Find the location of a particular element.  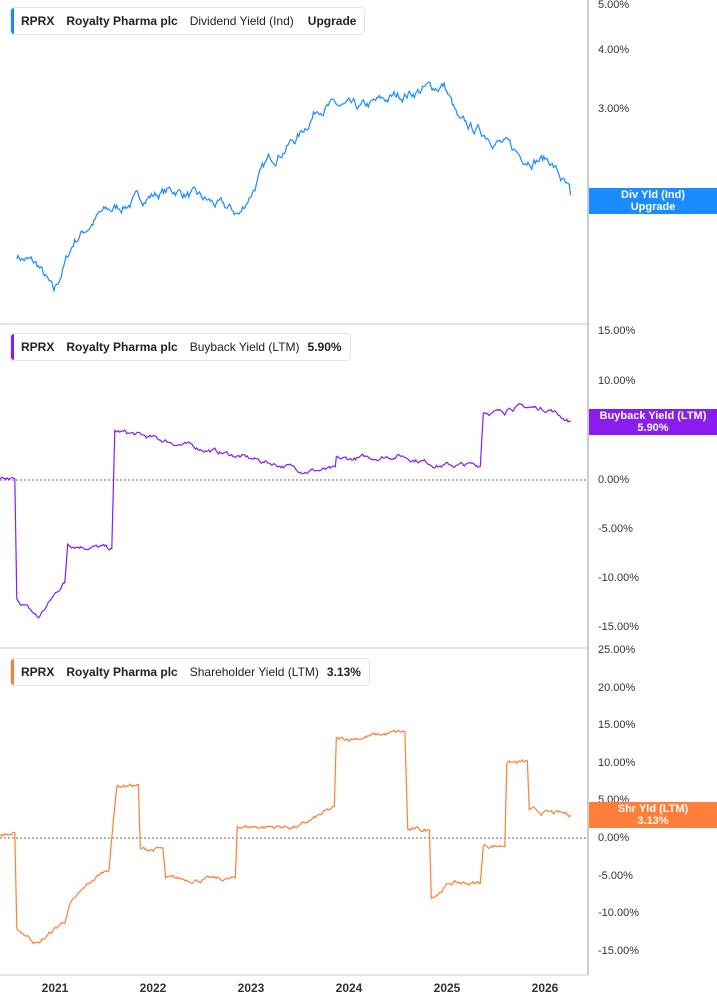

legend-metric: Shareholder Yield (LTM) is located at coordinates (254, 672).